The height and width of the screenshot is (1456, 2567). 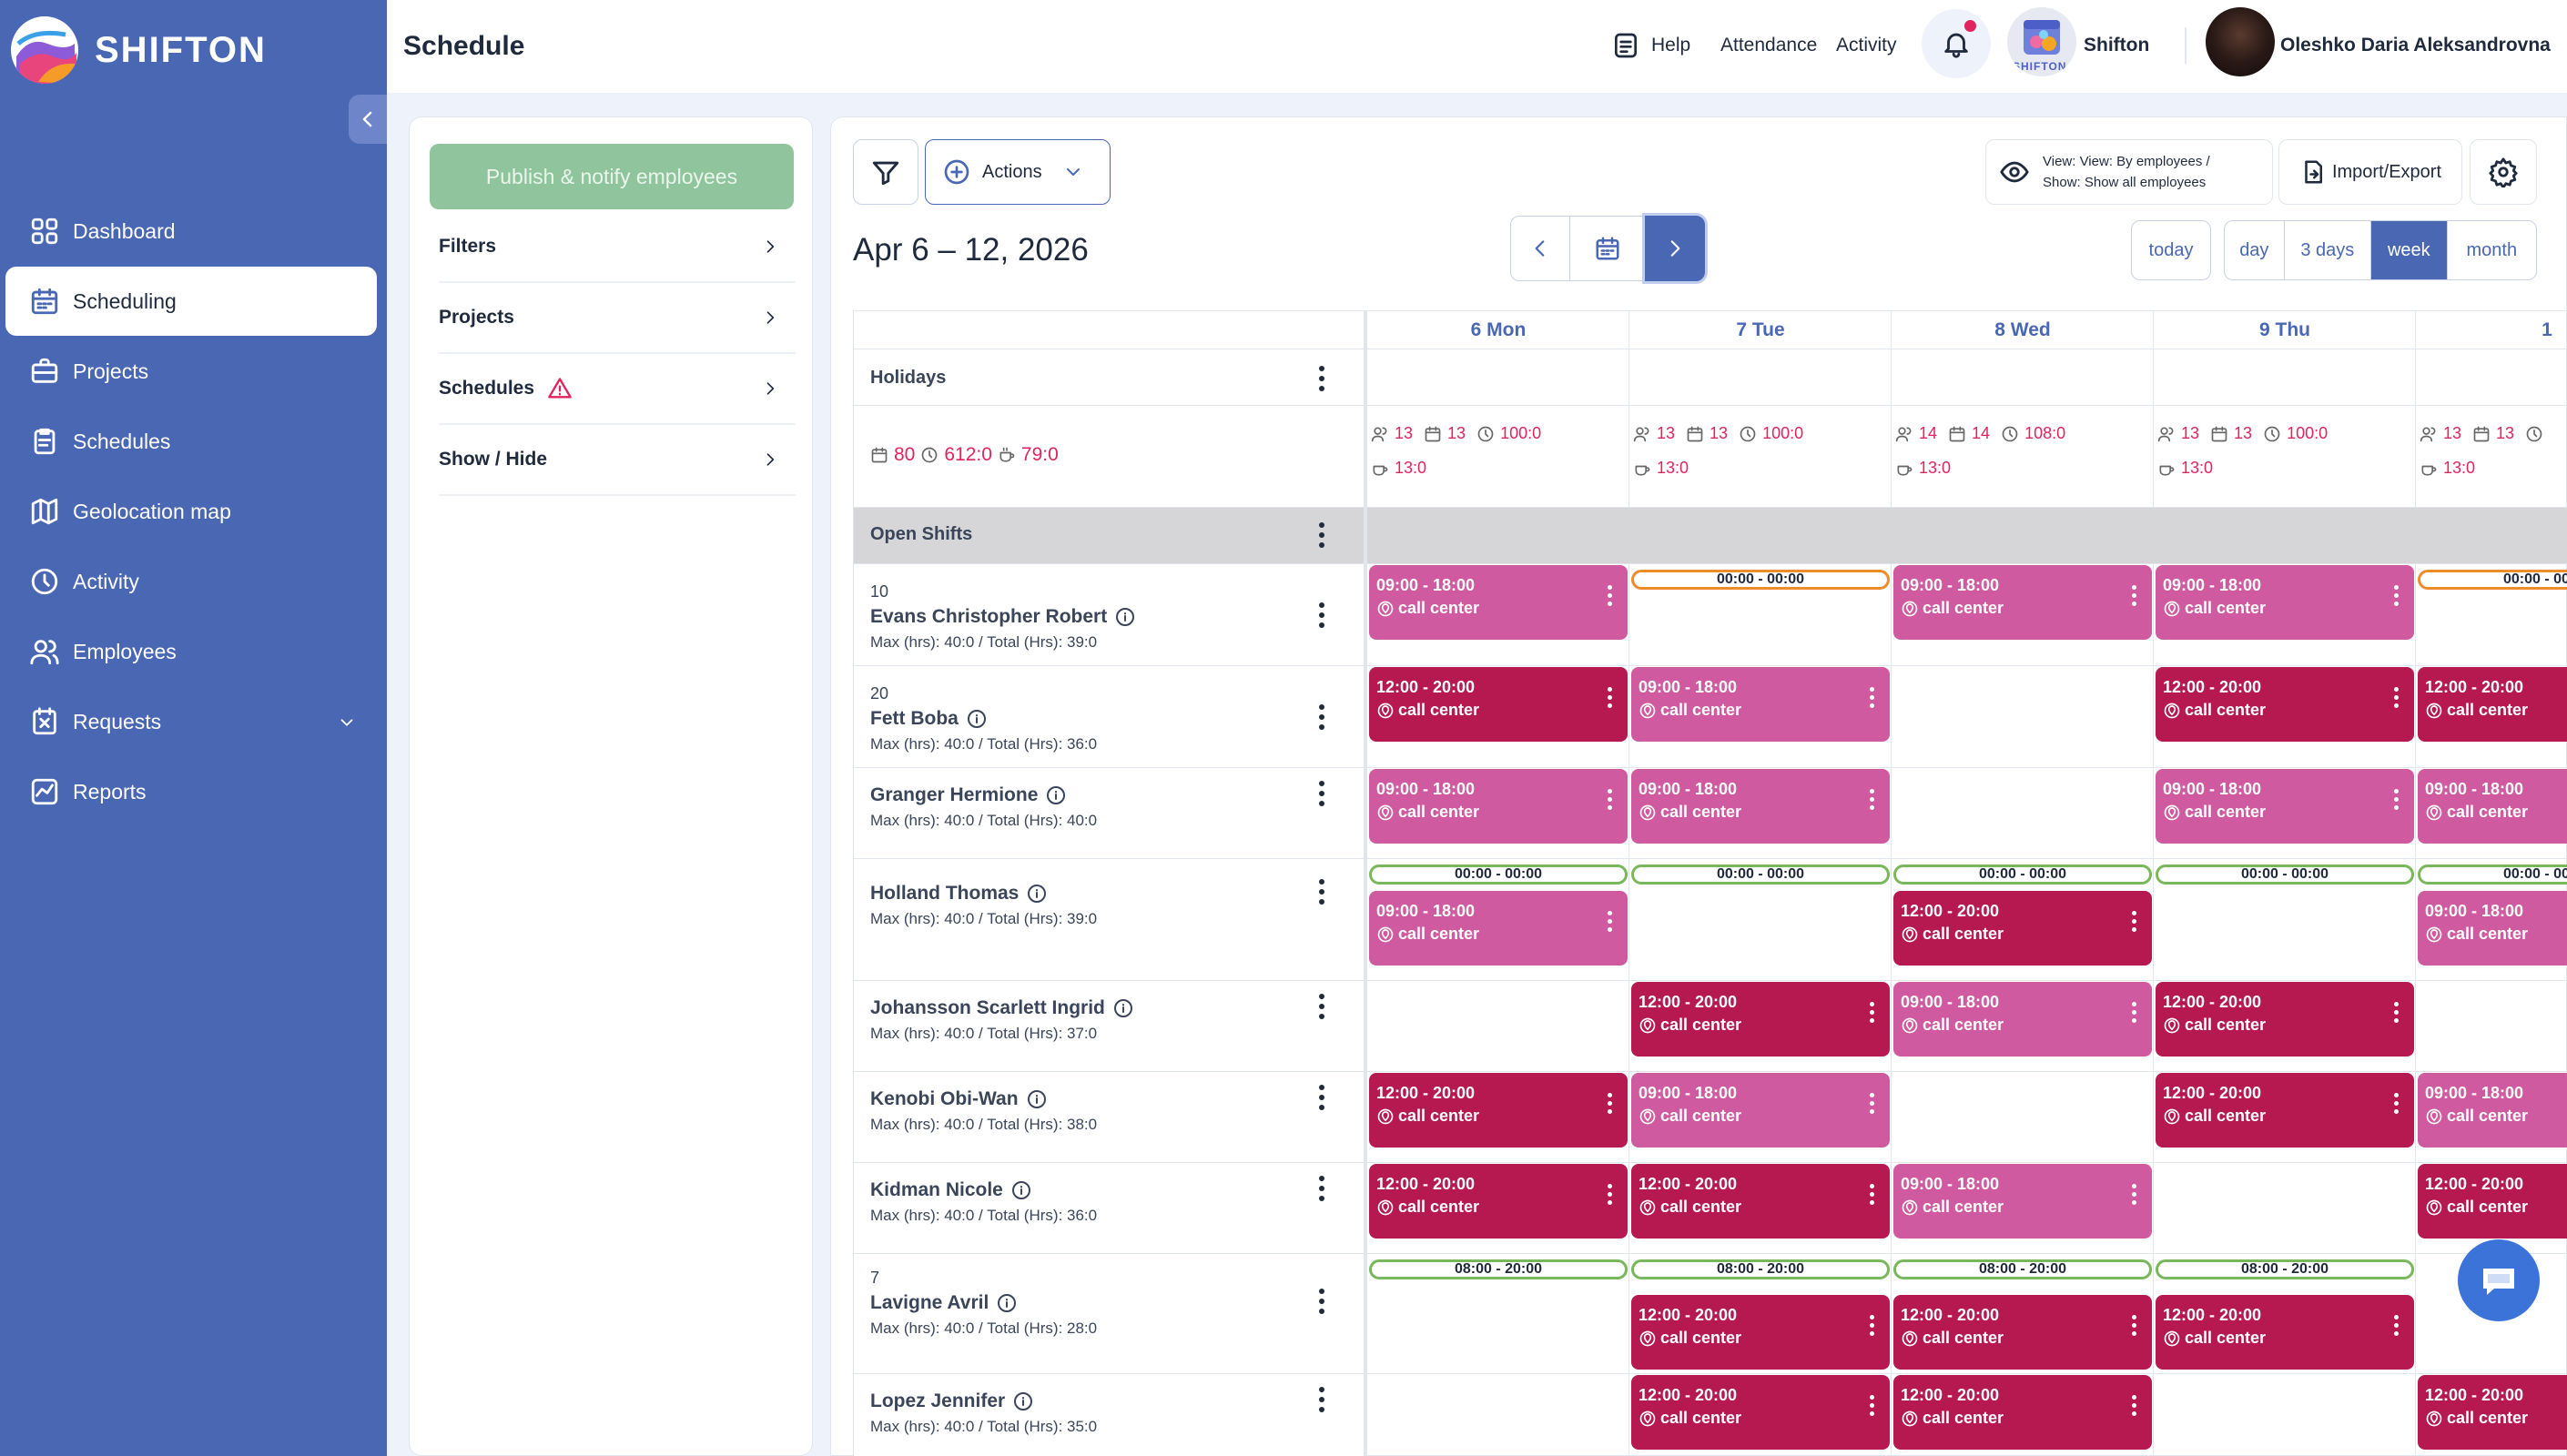 What do you see at coordinates (2171, 250) in the screenshot?
I see `today-button: today` at bounding box center [2171, 250].